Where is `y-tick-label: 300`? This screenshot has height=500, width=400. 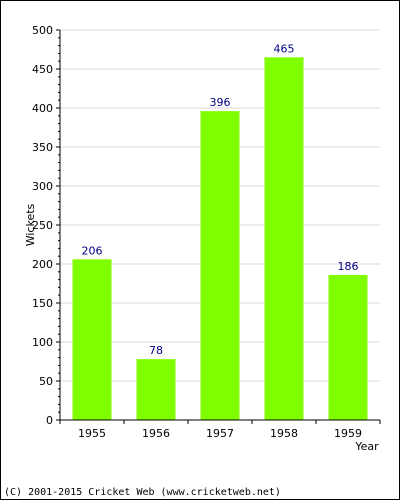
y-tick-label: 300 is located at coordinates (42, 186).